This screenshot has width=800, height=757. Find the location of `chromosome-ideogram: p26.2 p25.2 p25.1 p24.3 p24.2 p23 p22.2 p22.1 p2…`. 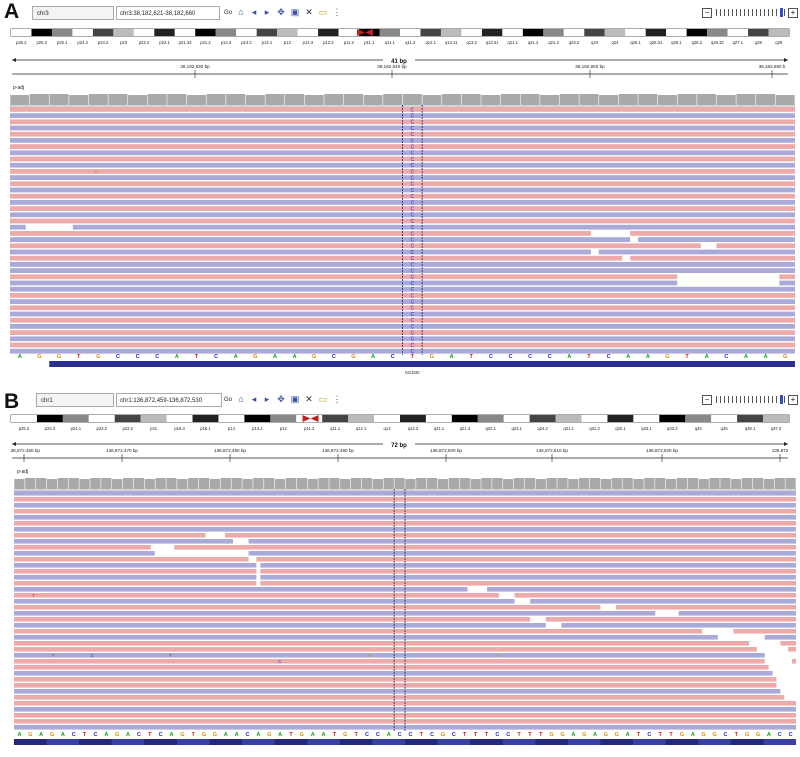

chromosome-ideogram: p26.2 p25.2 p25.1 p24.3 p24.2 p23 p22.2 p22.1 p2… is located at coordinates (401, 37).